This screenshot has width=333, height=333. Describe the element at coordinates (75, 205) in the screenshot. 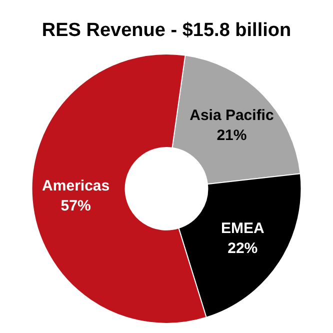

I see `data-label: 57%` at that location.